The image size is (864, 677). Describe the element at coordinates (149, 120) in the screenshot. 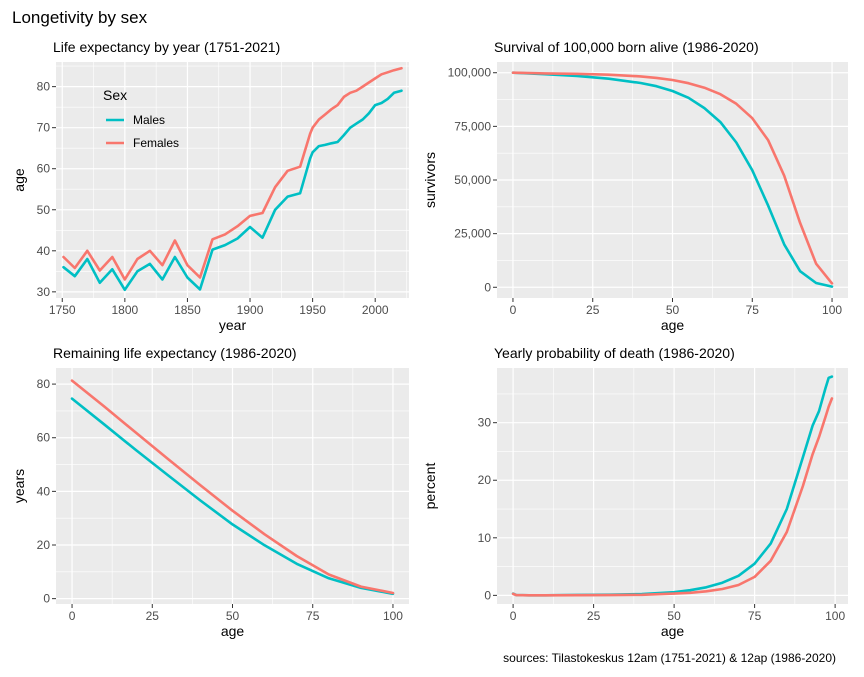

I see `legend-label-males: Males` at that location.